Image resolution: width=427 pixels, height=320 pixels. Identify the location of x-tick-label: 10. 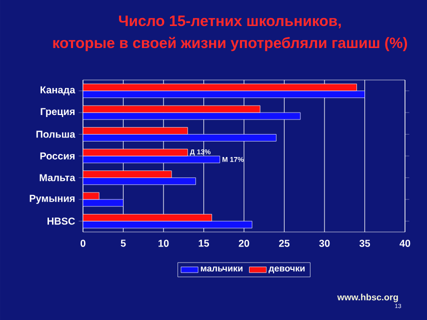
(163, 243).